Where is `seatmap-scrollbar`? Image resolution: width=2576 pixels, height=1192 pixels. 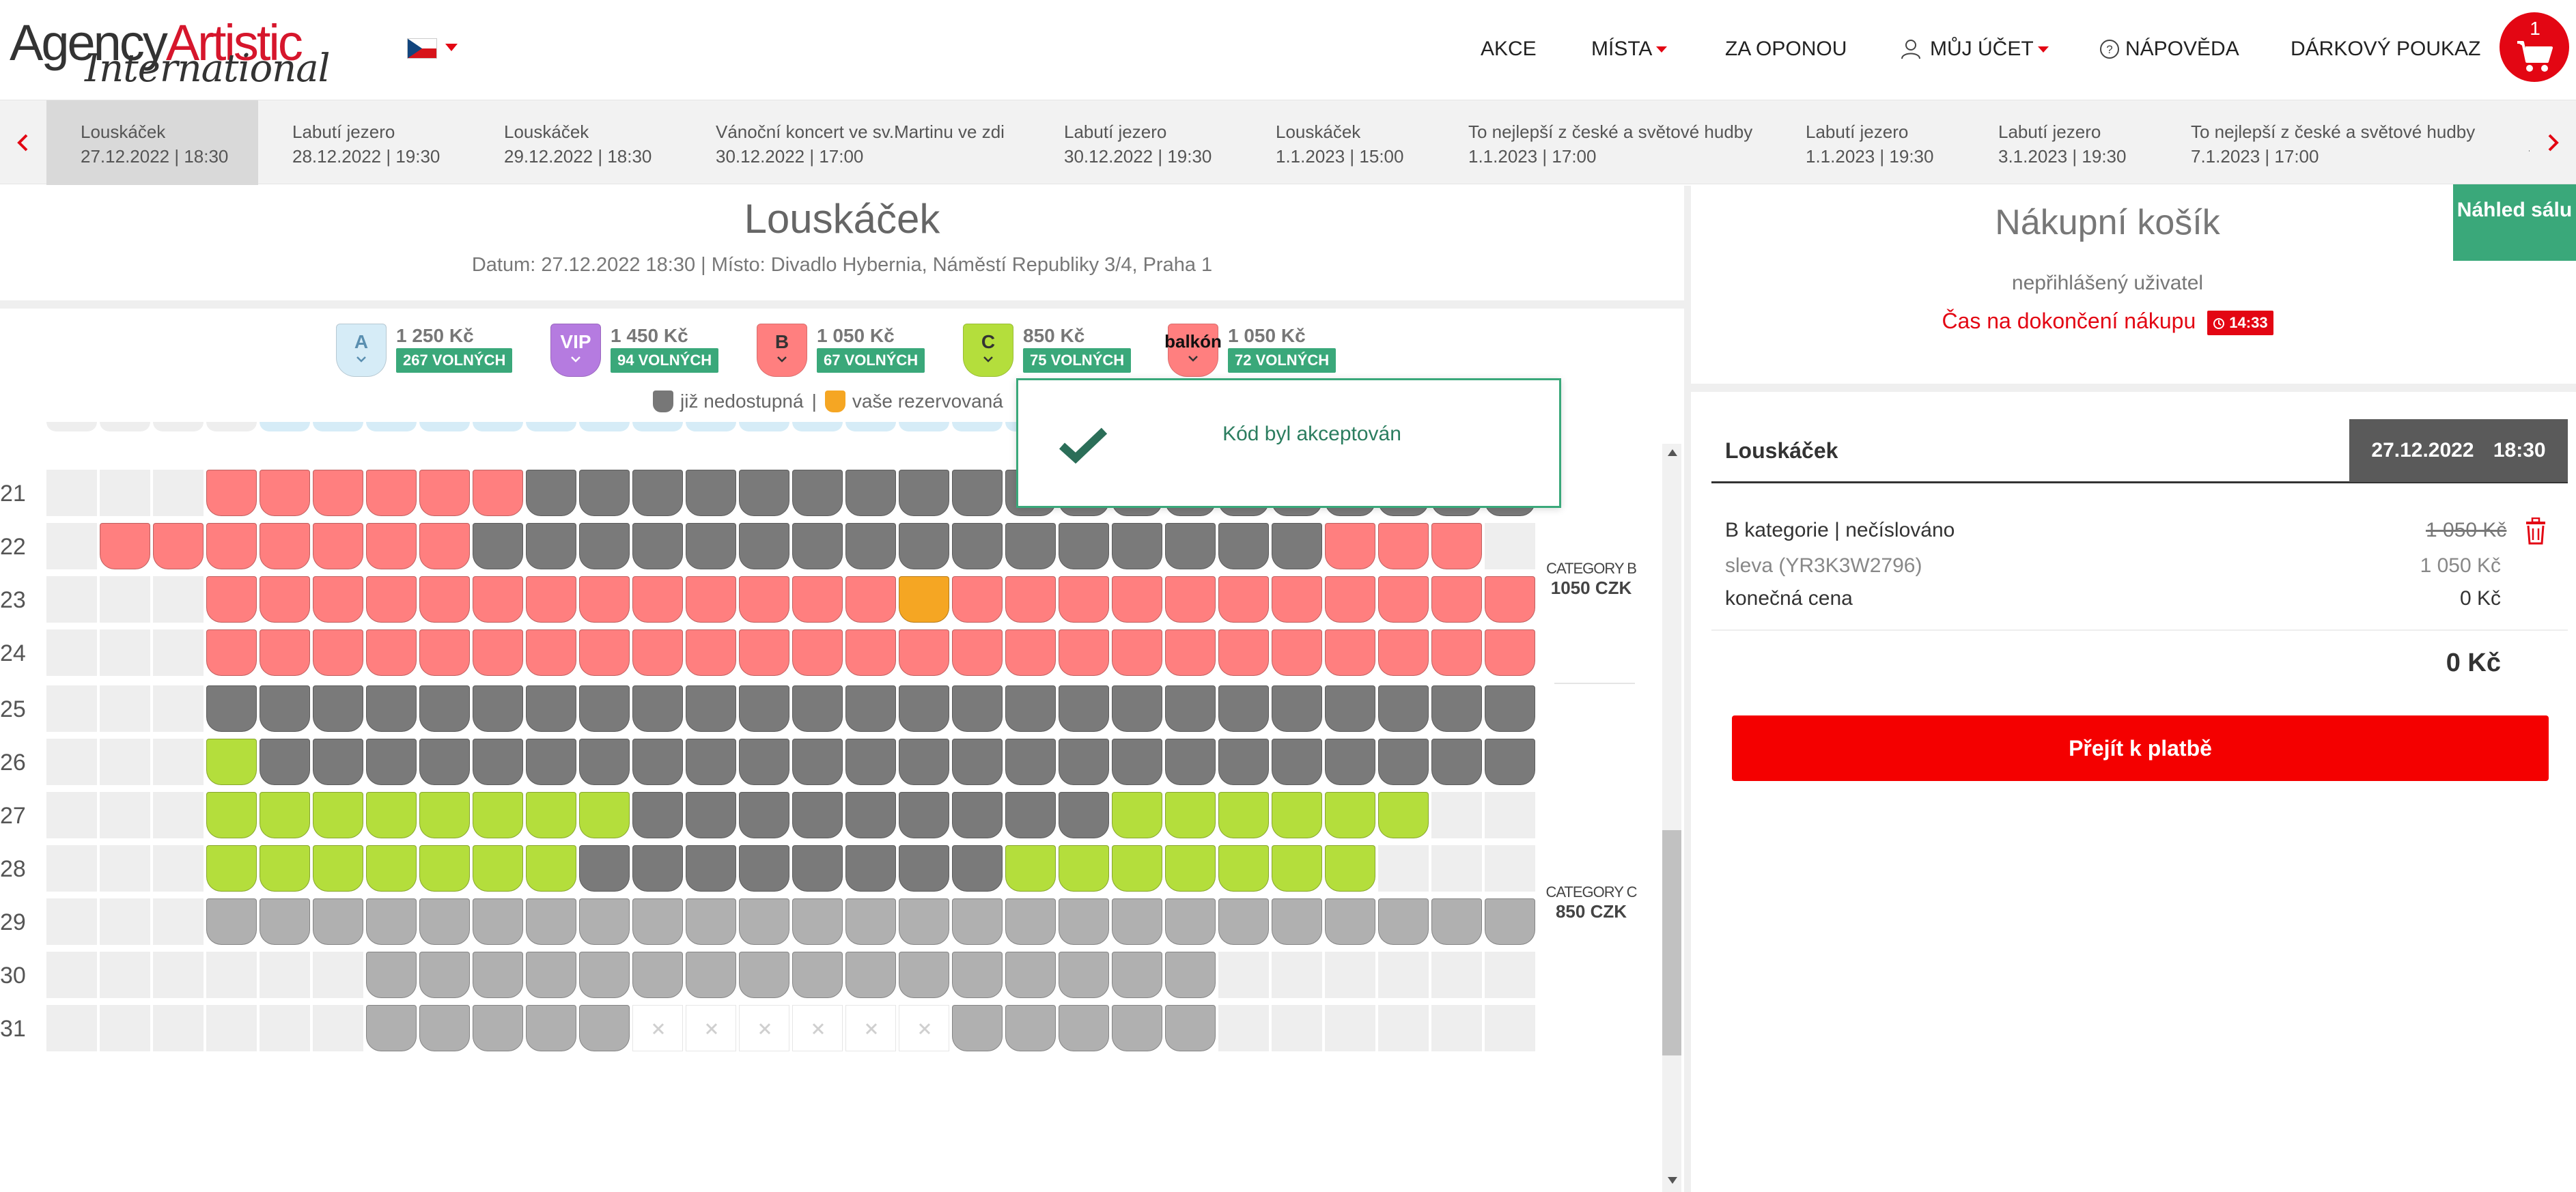
seatmap-scrollbar is located at coordinates (1671, 818).